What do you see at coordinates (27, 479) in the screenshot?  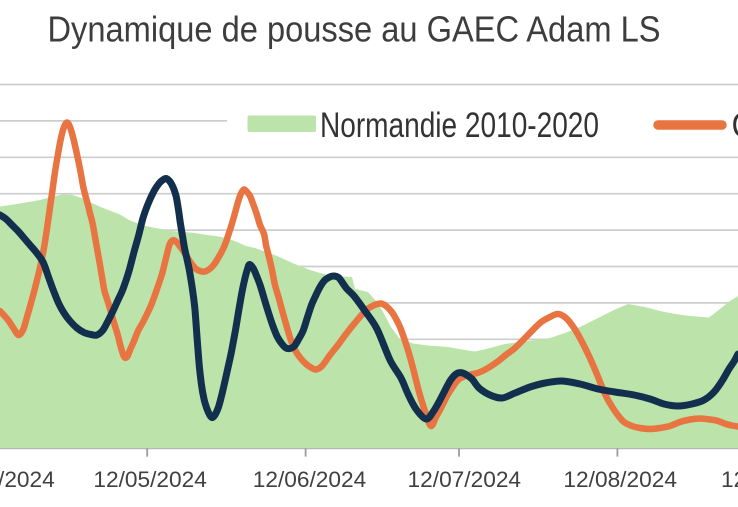 I see `svg-text: 12/04/2024` at bounding box center [27, 479].